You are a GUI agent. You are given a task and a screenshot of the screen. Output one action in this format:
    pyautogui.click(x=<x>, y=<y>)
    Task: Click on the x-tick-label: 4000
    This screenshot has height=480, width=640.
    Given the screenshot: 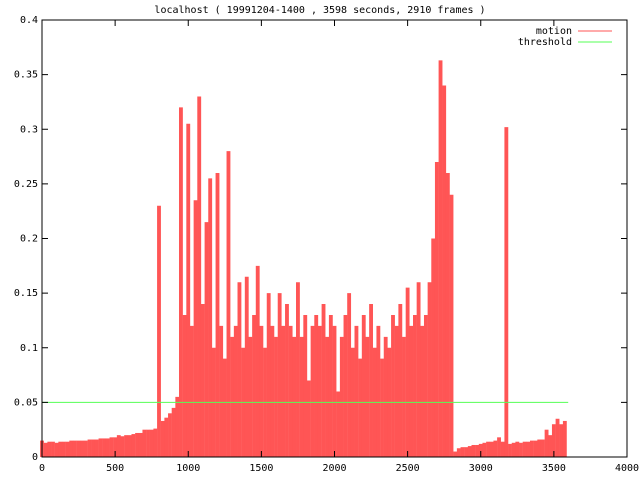 What is the action you would take?
    pyautogui.click(x=627, y=468)
    